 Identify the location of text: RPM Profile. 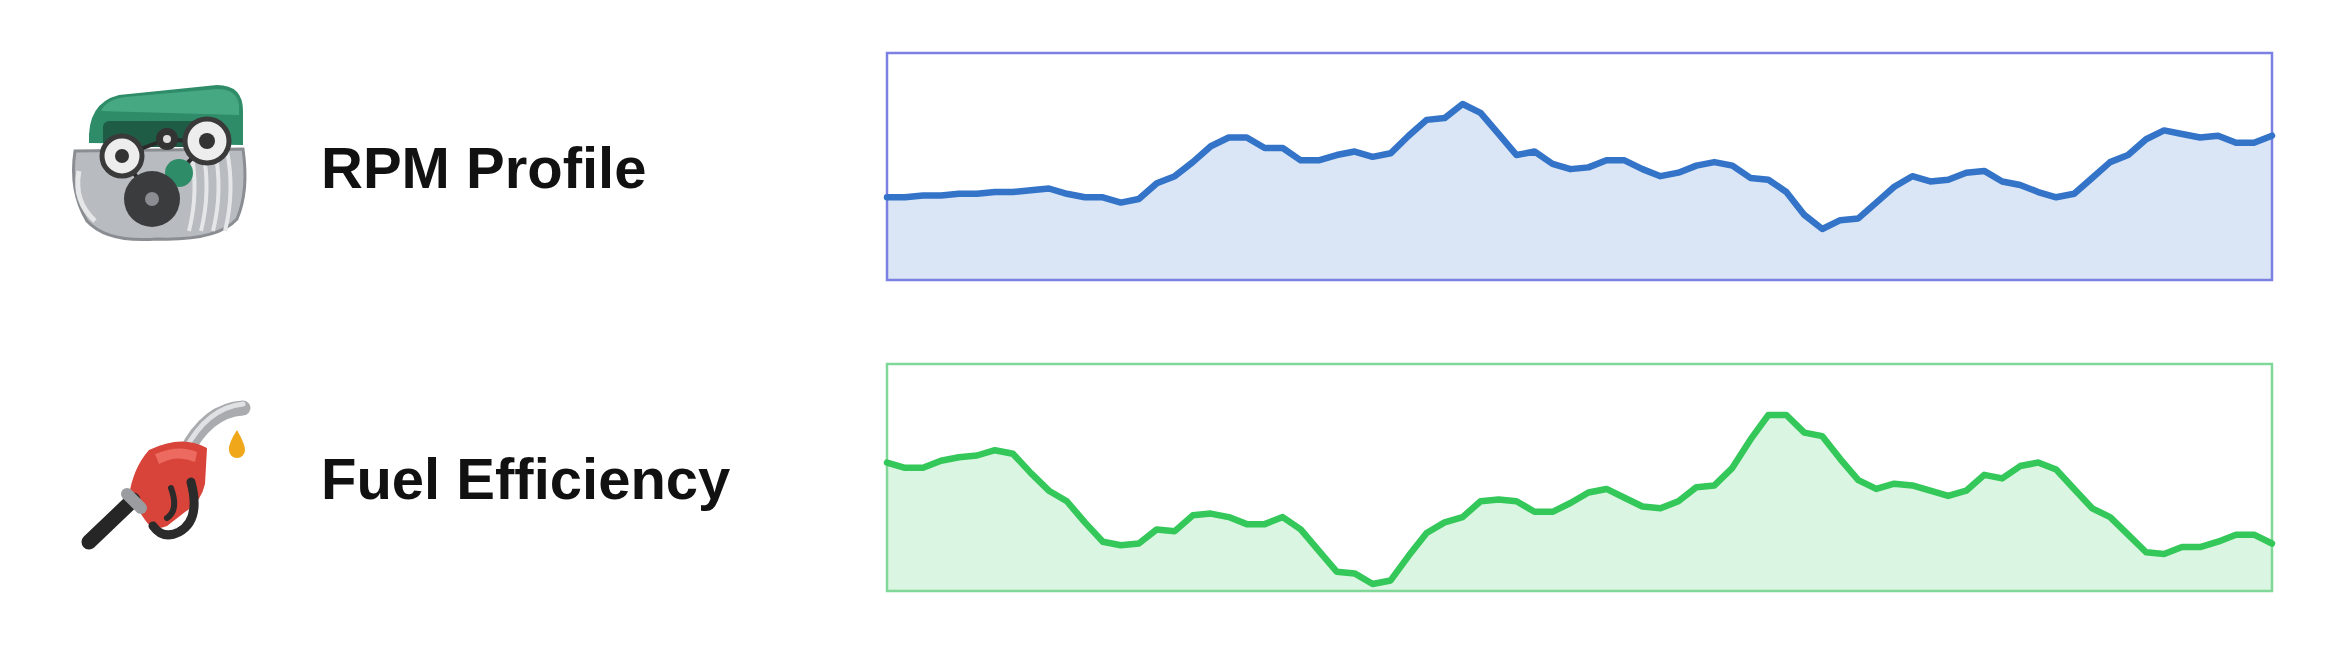
(484, 167).